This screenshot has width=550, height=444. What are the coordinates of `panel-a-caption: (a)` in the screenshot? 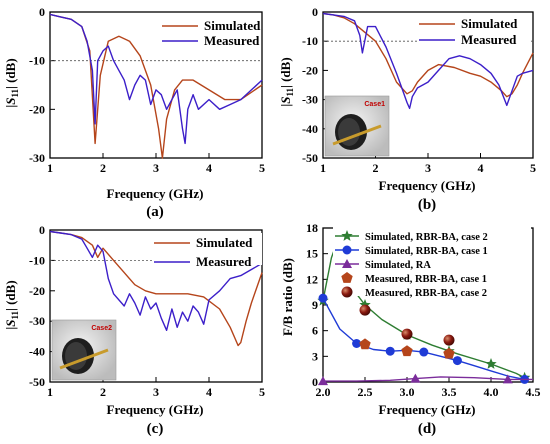 It's located at (155, 212).